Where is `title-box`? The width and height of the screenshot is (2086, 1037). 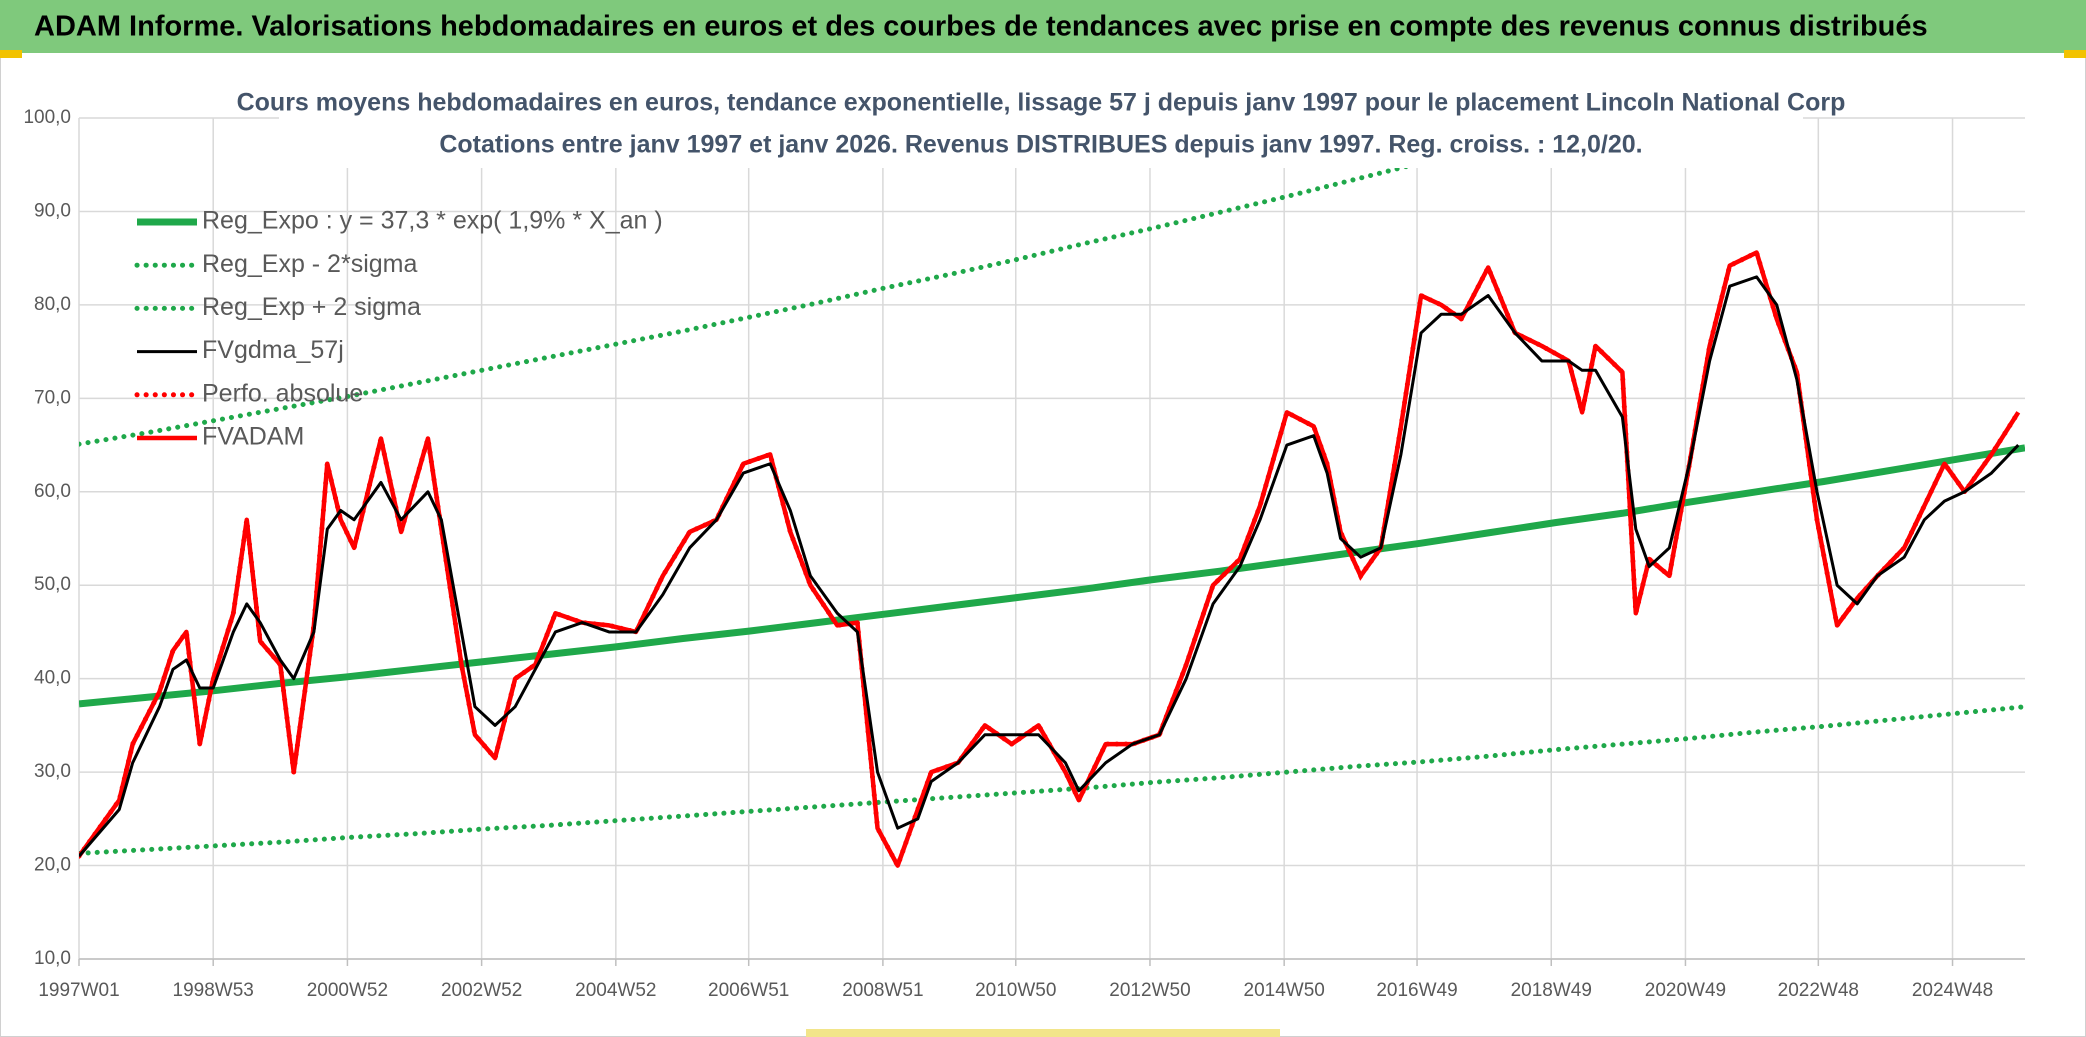 title-box is located at coordinates (1041, 125).